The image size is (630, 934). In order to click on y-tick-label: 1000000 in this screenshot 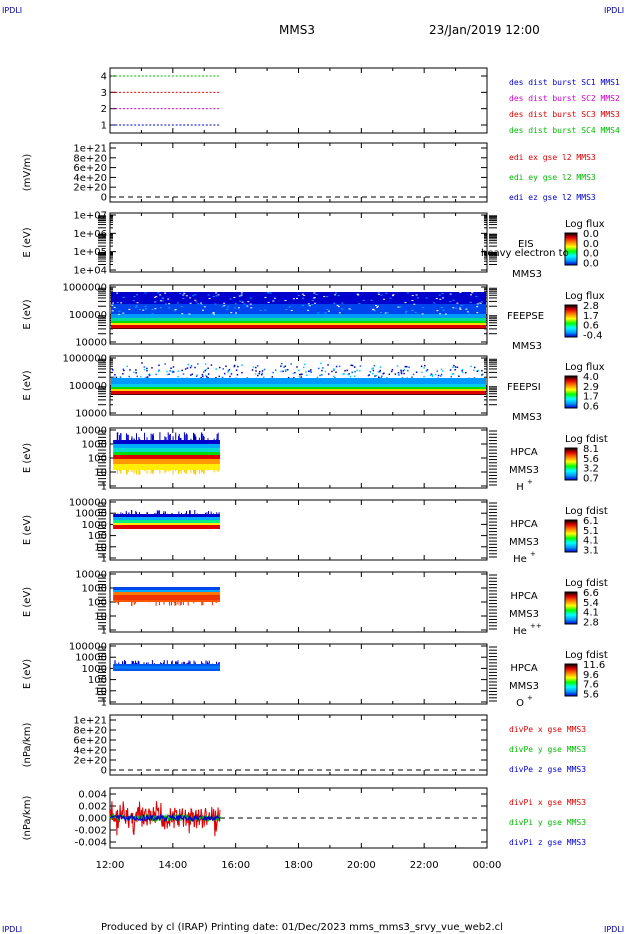, I will do `click(84, 359)`.